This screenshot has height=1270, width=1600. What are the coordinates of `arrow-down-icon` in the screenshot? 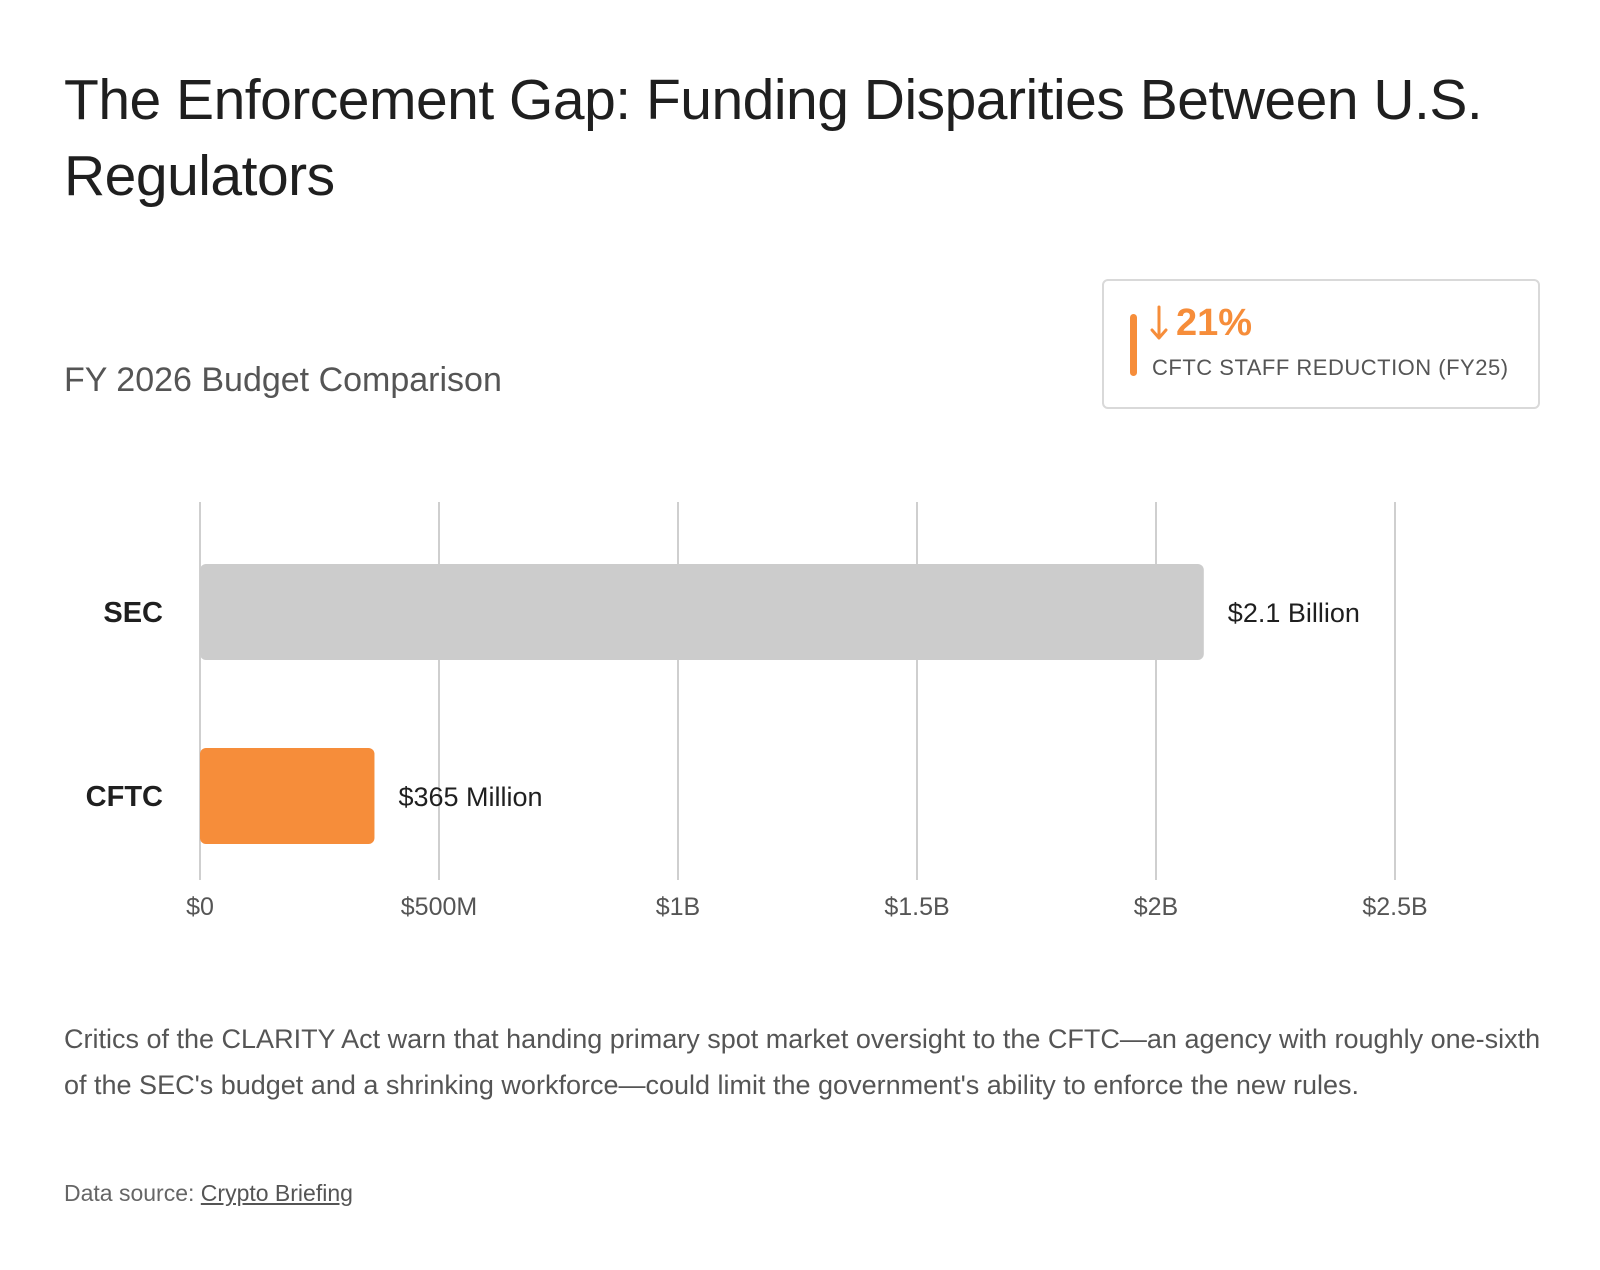 It's located at (1159, 322).